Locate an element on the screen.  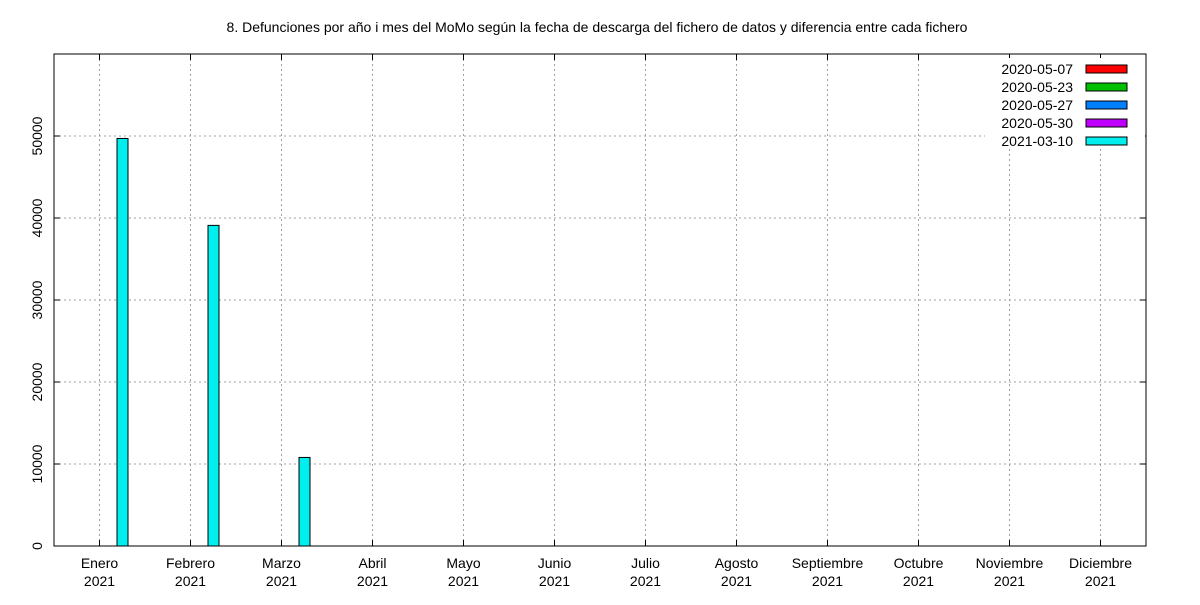
legend-label: 2020-05-27 is located at coordinates (1037, 105).